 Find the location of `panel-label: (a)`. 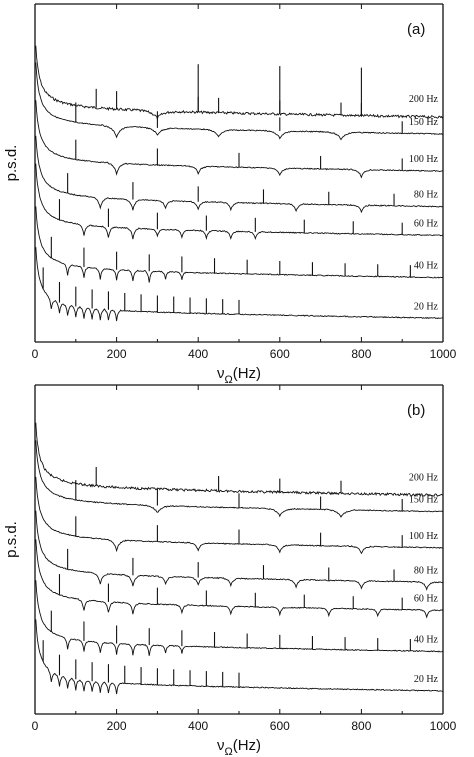

panel-label: (a) is located at coordinates (416, 29).